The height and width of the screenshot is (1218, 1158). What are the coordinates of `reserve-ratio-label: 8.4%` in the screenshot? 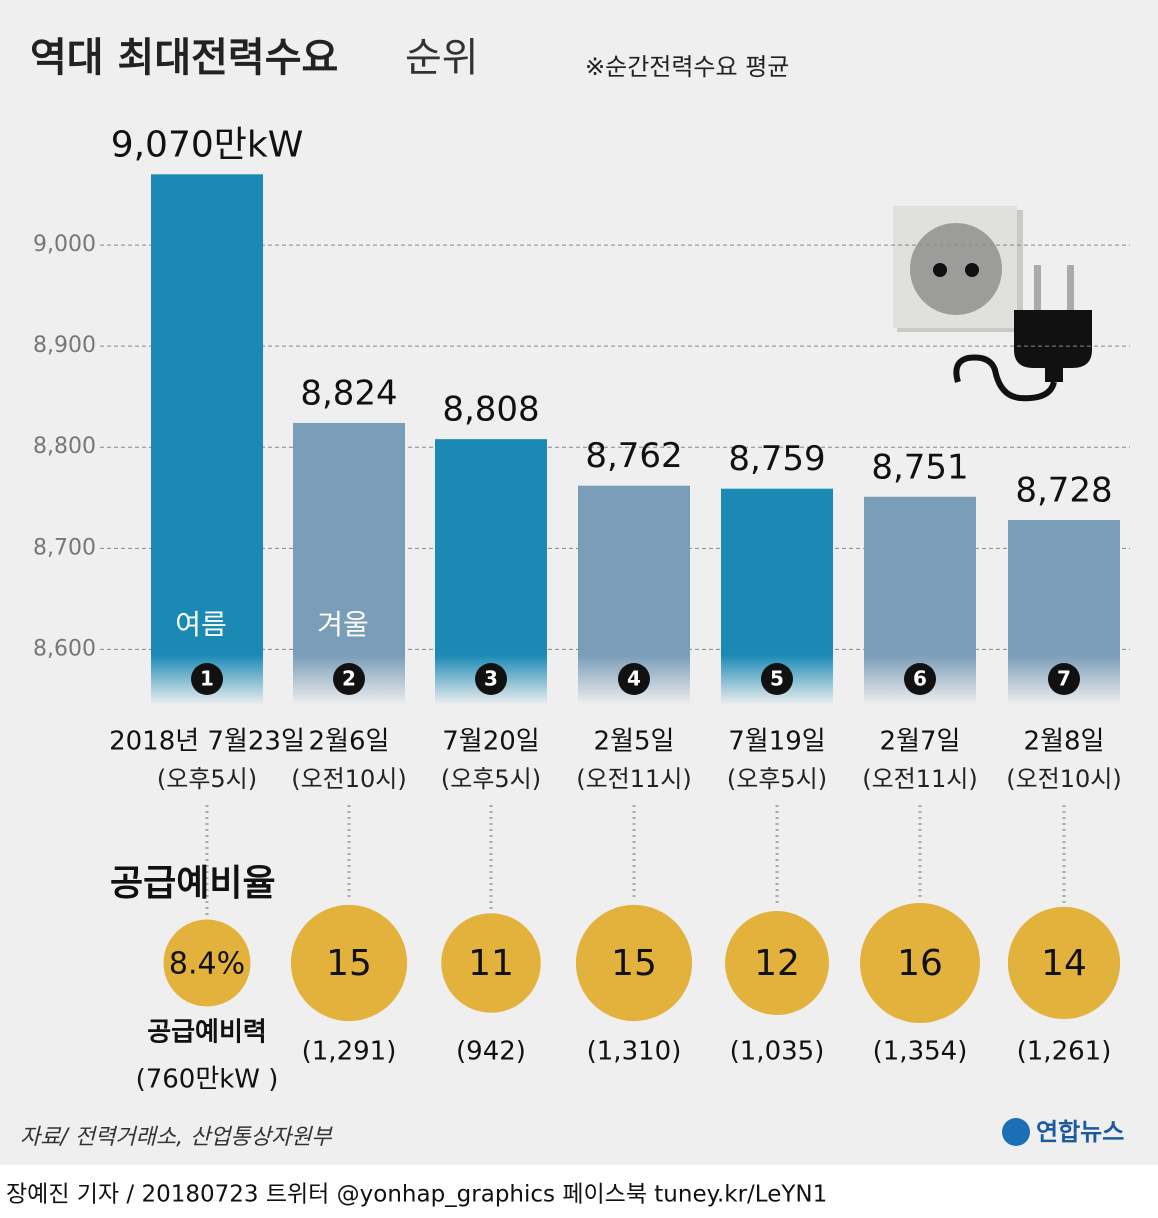 It's located at (207, 964).